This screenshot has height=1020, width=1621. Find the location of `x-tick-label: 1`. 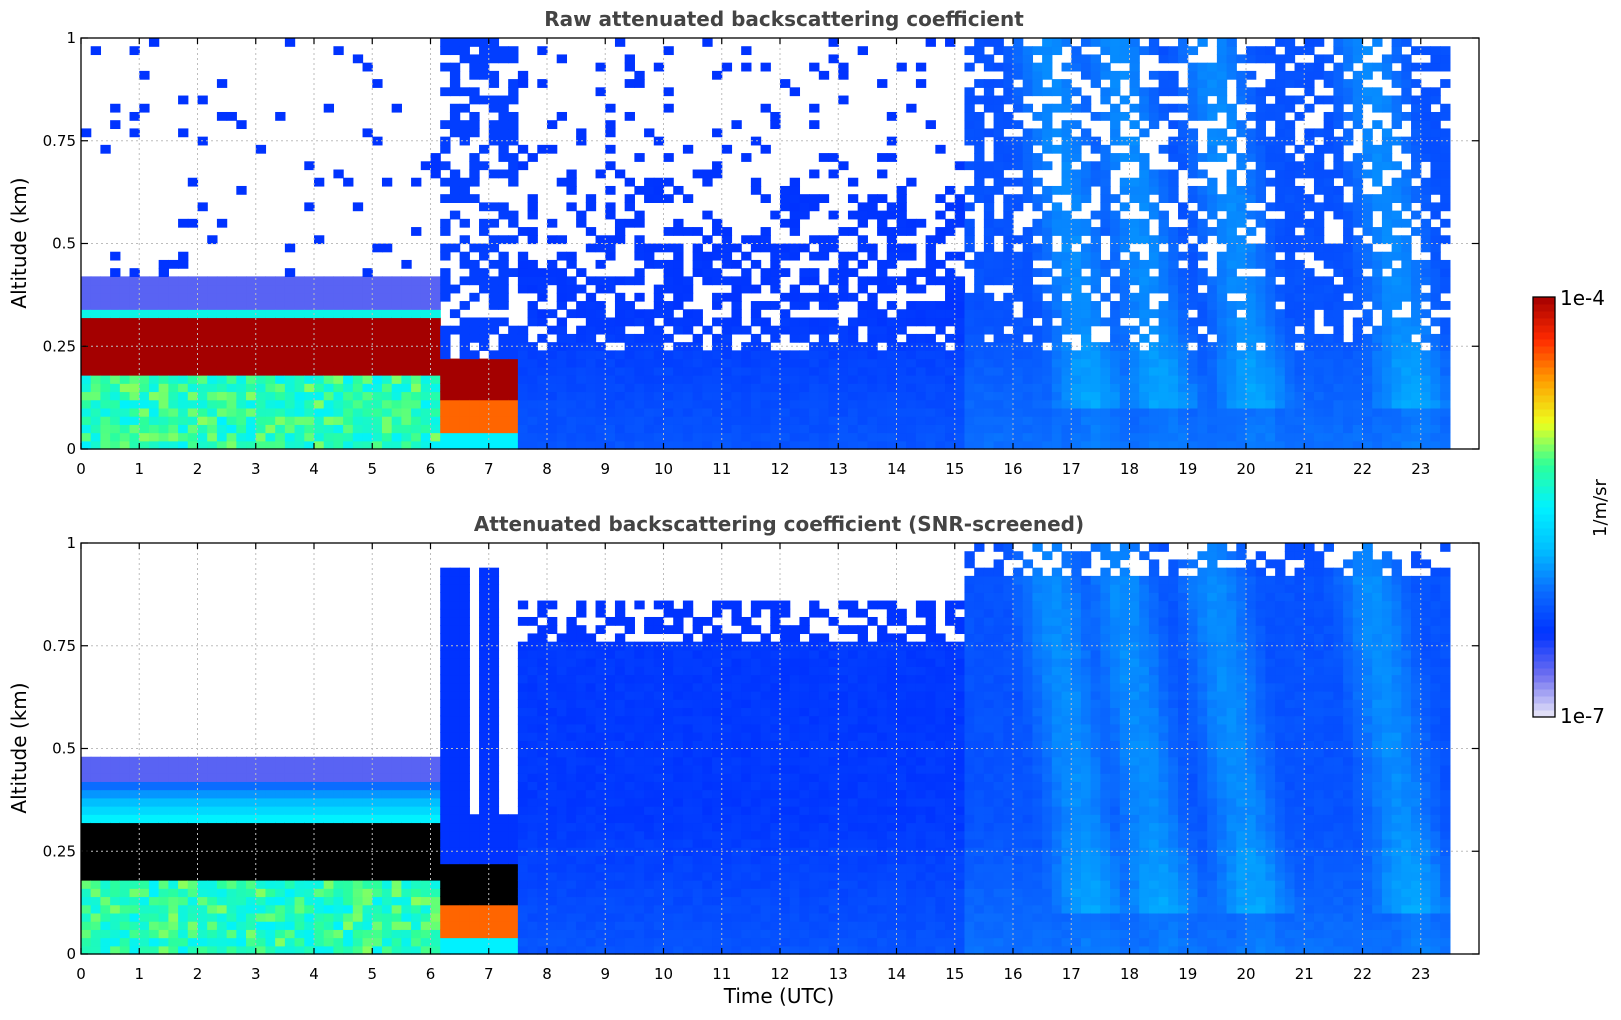

x-tick-label: 1 is located at coordinates (139, 469).